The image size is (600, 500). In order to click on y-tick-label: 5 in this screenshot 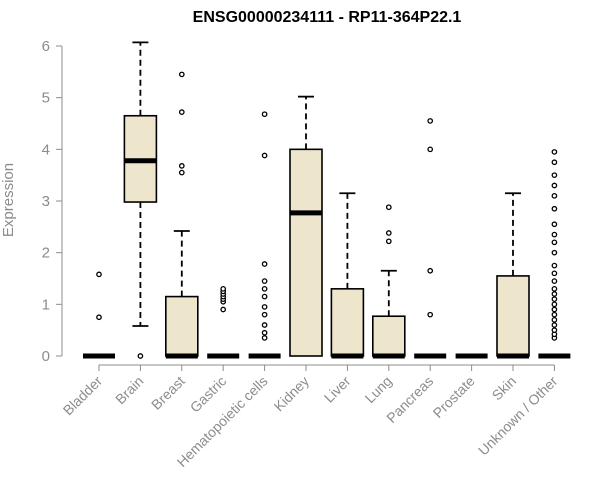, I will do `click(46, 98)`.